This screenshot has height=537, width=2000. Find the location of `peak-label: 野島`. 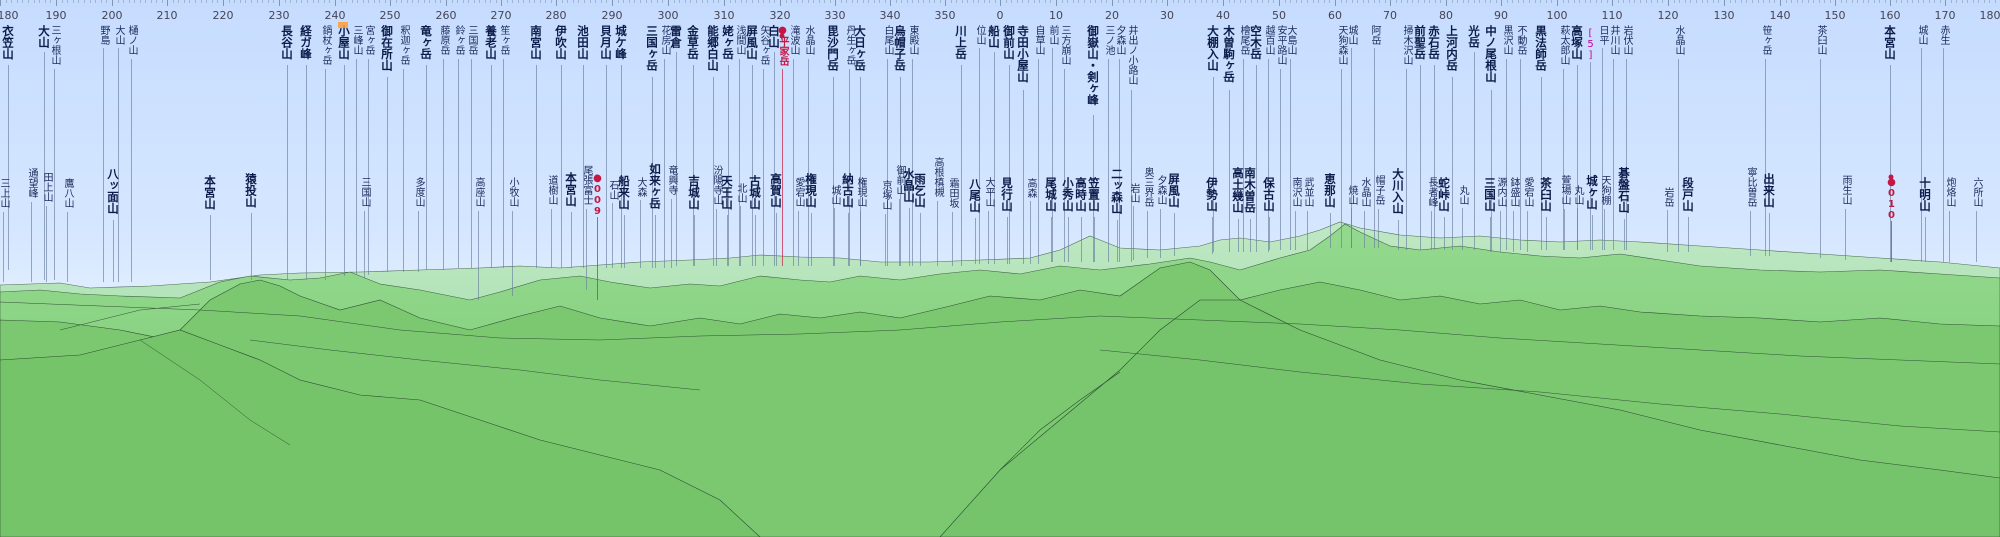

peak-label: 野島 is located at coordinates (103, 35).